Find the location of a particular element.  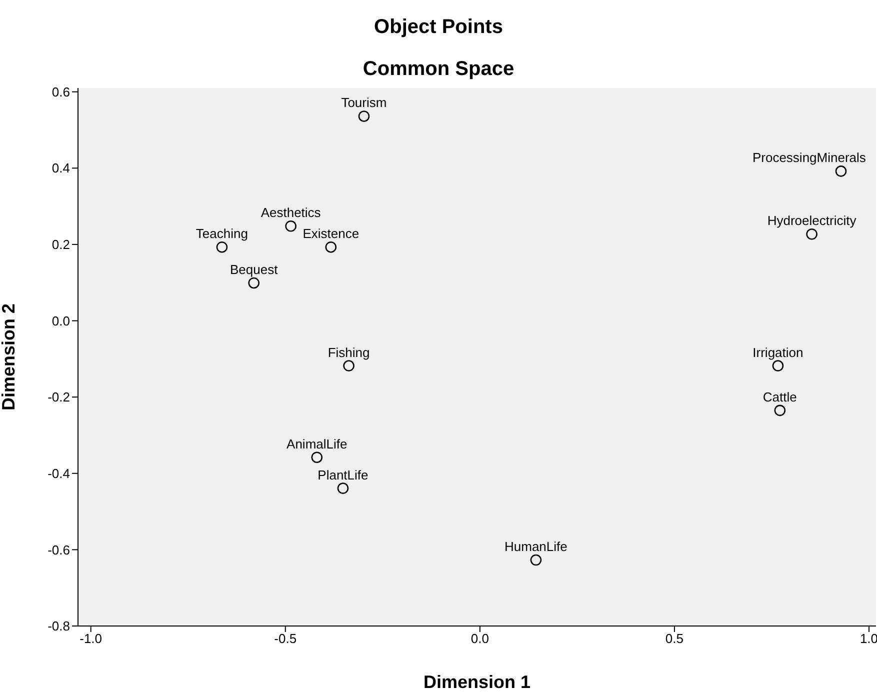

chart-title: Object Points is located at coordinates (438, 27).